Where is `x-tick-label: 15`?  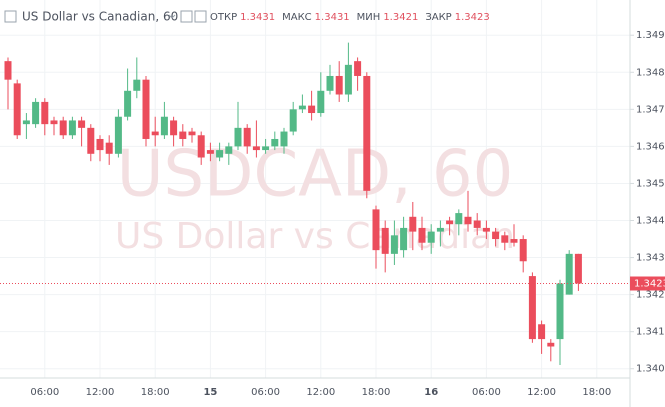
x-tick-label: 15 is located at coordinates (210, 392).